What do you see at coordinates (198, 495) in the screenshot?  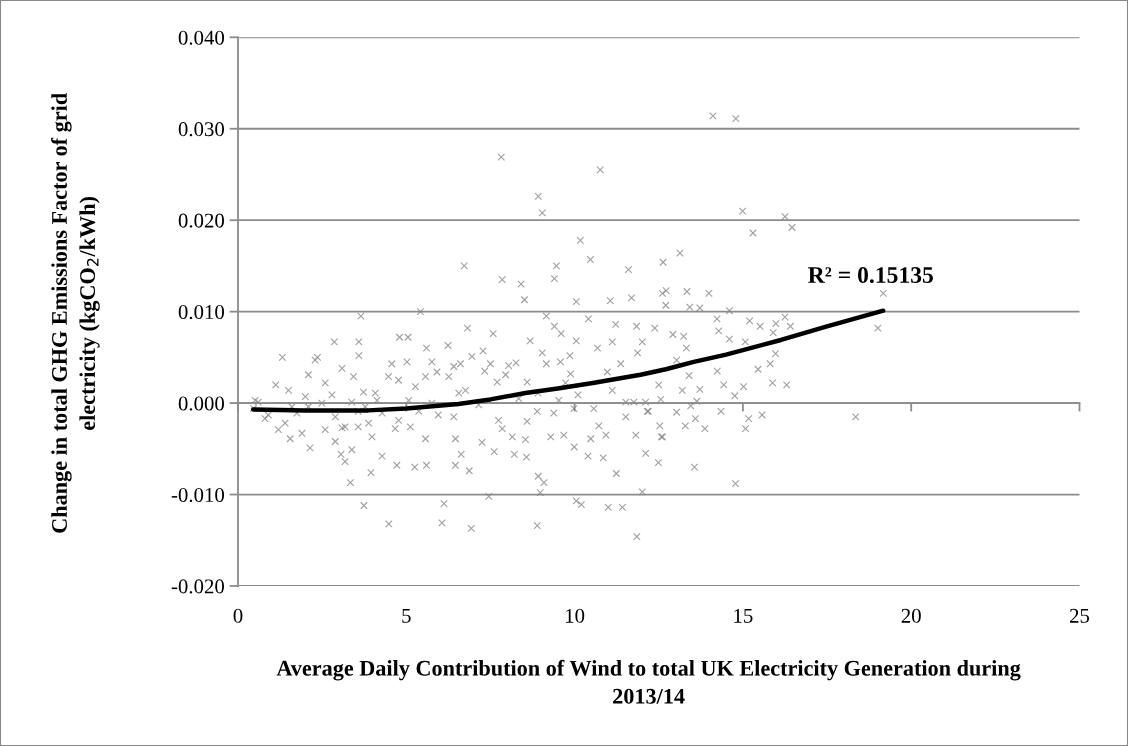 I see `y-tick-label: -0.010` at bounding box center [198, 495].